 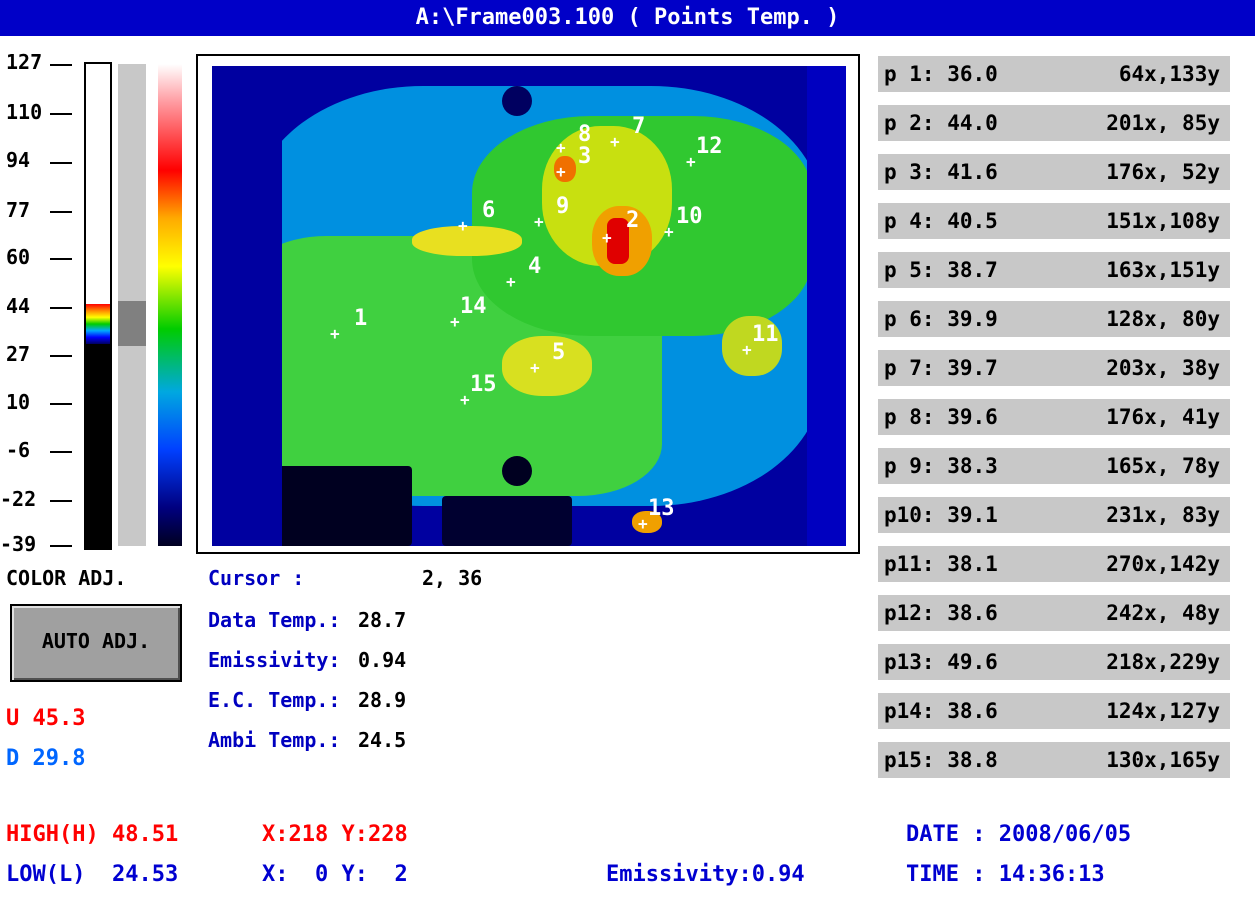 What do you see at coordinates (1163, 368) in the screenshot?
I see `point-coord: 203x, 38y` at bounding box center [1163, 368].